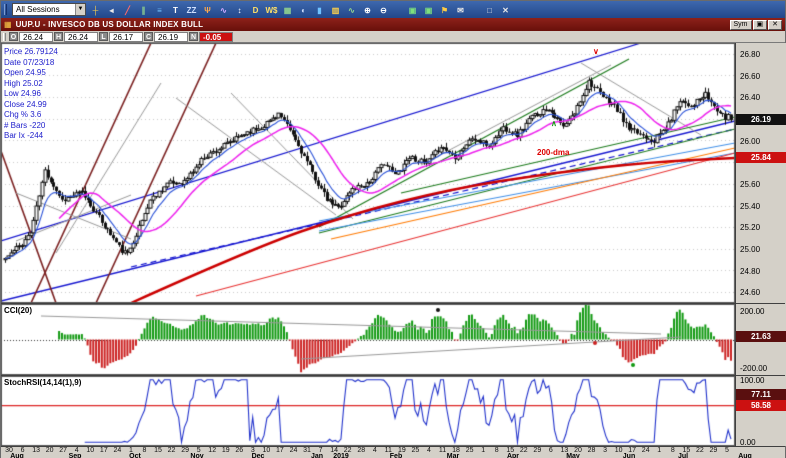  What do you see at coordinates (239, 10) in the screenshot?
I see `expand-icon: ↕` at bounding box center [239, 10].